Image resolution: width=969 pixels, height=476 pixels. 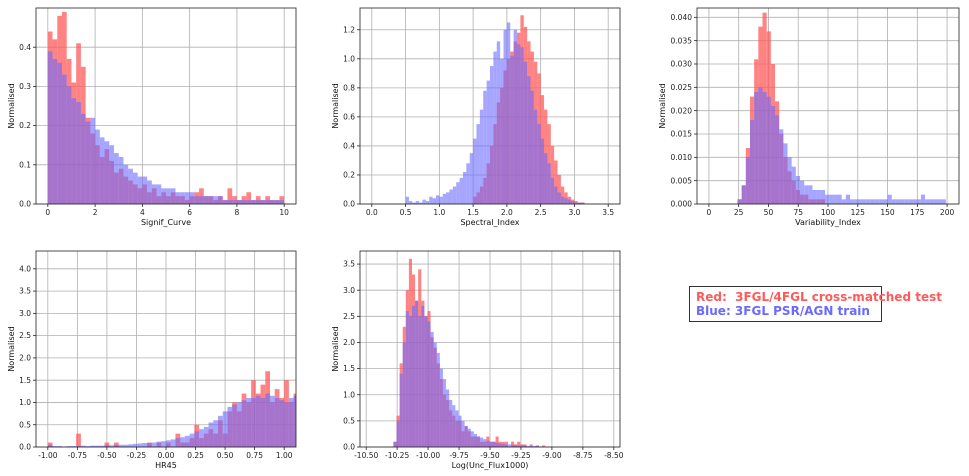 I want to click on x-tick-label: 2.5, so click(x=541, y=212).